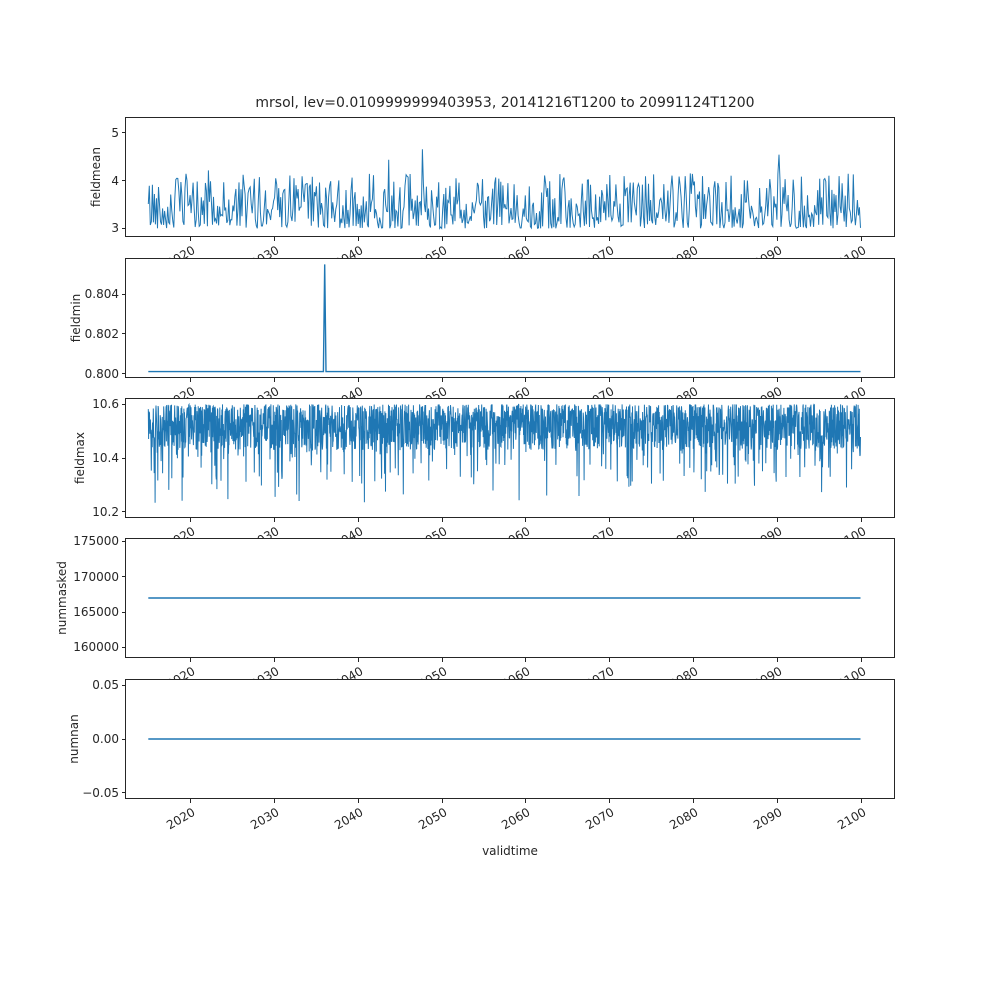 The width and height of the screenshot is (1000, 1000). Describe the element at coordinates (96, 541) in the screenshot. I see `y-tick-label: 175000` at that location.